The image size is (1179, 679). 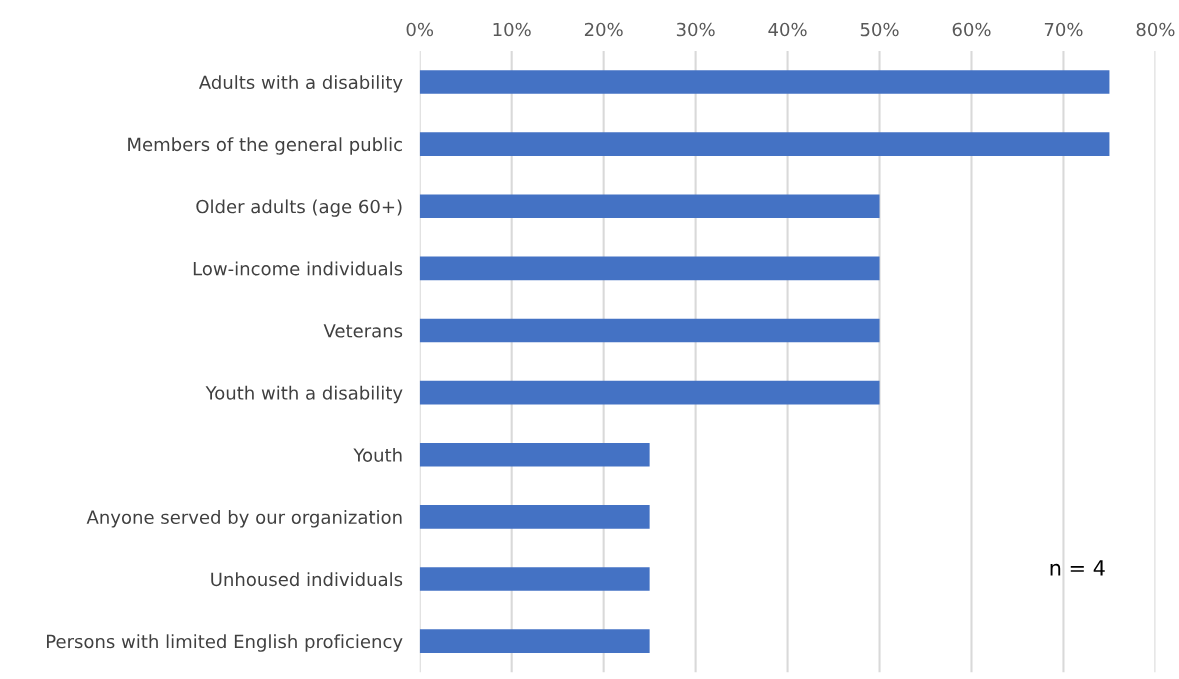 I want to click on y-tick-label: Anyone served by our organization, so click(x=244, y=519).